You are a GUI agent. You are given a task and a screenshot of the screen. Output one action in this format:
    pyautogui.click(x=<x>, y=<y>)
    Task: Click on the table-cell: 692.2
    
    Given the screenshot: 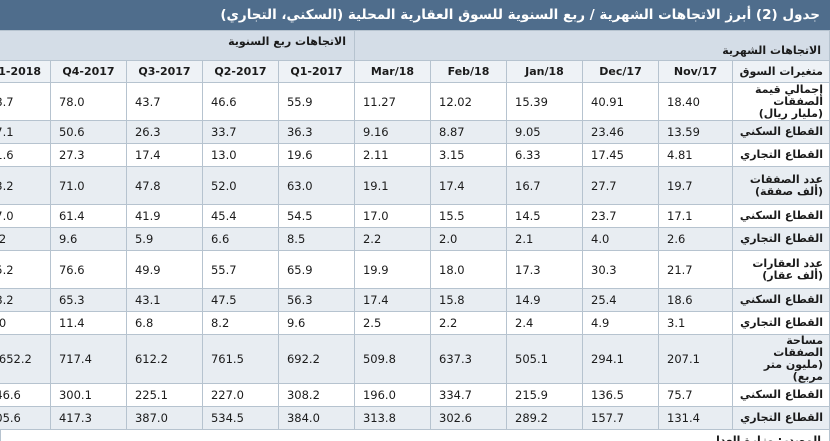 What is the action you would take?
    pyautogui.click(x=316, y=359)
    